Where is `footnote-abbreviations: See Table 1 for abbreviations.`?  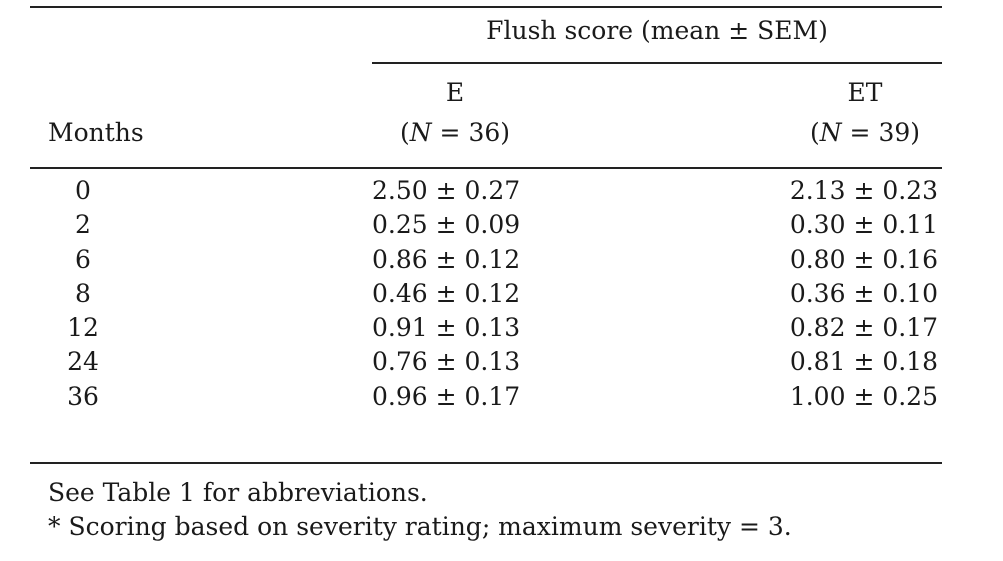 footnote-abbreviations: See Table 1 for abbreviations. is located at coordinates (238, 492).